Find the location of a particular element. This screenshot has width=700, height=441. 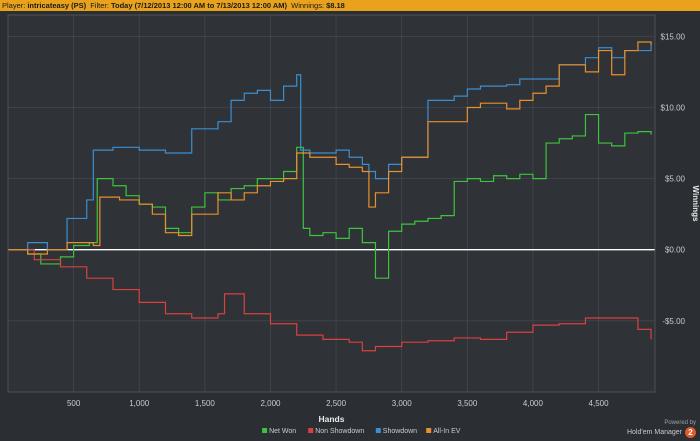

brand-logo-icon: 2 is located at coordinates (690, 432).